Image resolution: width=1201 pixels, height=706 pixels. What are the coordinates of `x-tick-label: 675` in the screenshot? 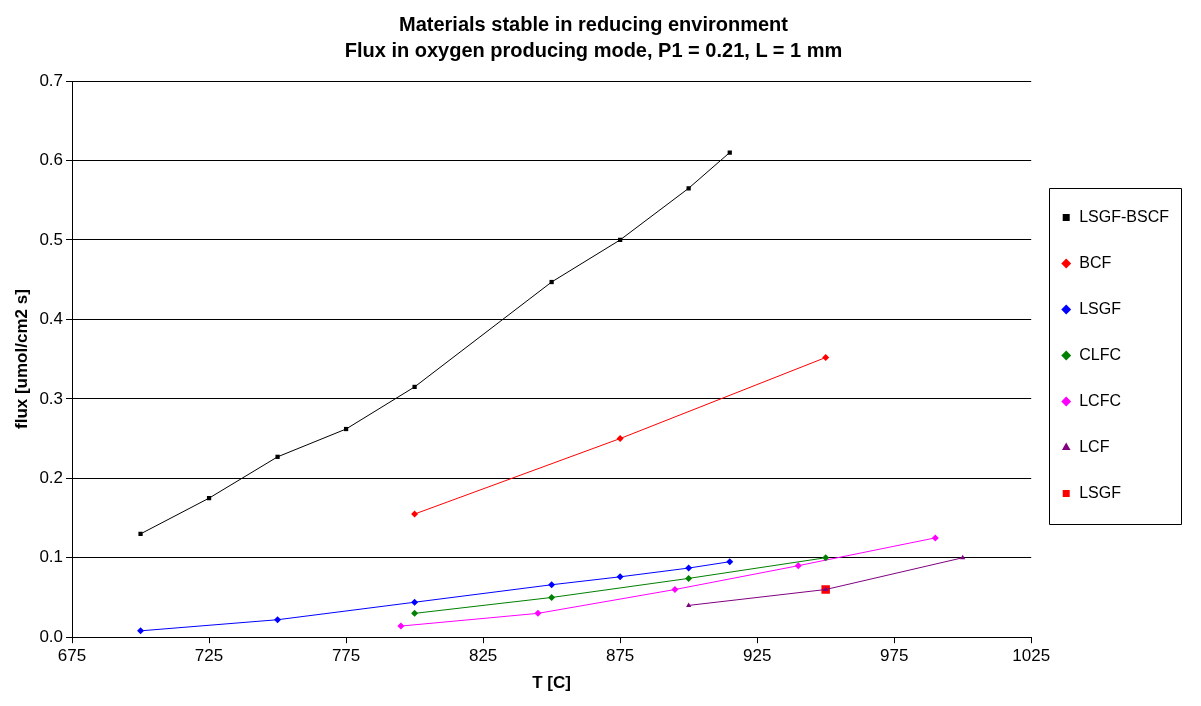 It's located at (72, 656).